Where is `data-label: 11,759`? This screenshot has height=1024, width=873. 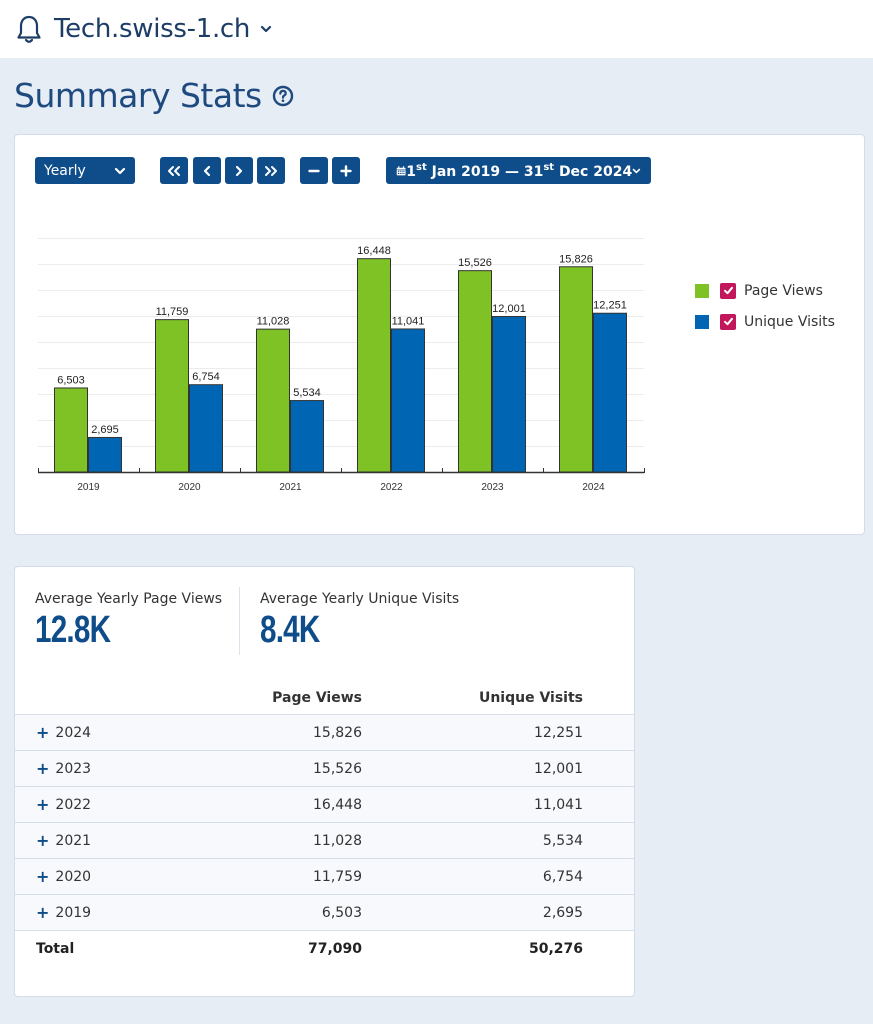 data-label: 11,759 is located at coordinates (172, 312).